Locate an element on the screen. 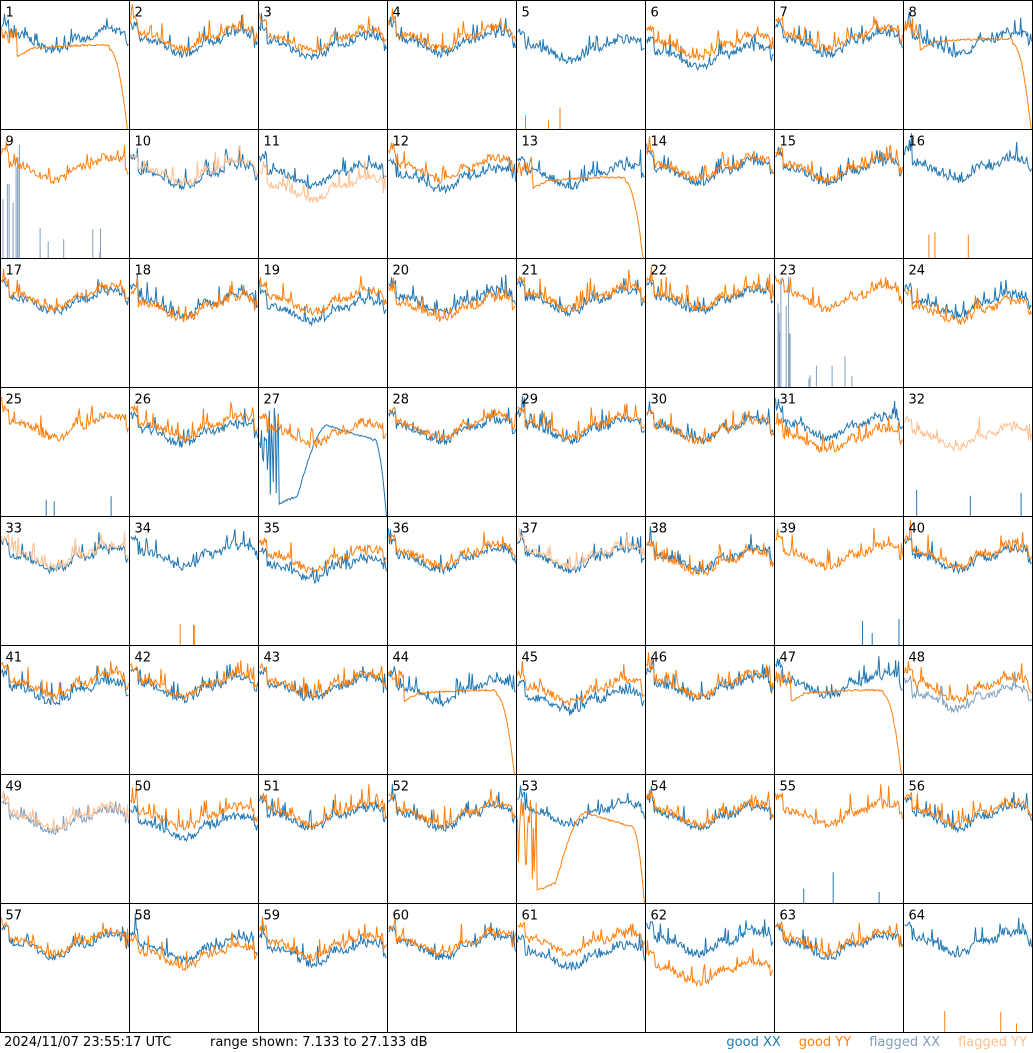  panel-50-label: 50 is located at coordinates (143, 787).